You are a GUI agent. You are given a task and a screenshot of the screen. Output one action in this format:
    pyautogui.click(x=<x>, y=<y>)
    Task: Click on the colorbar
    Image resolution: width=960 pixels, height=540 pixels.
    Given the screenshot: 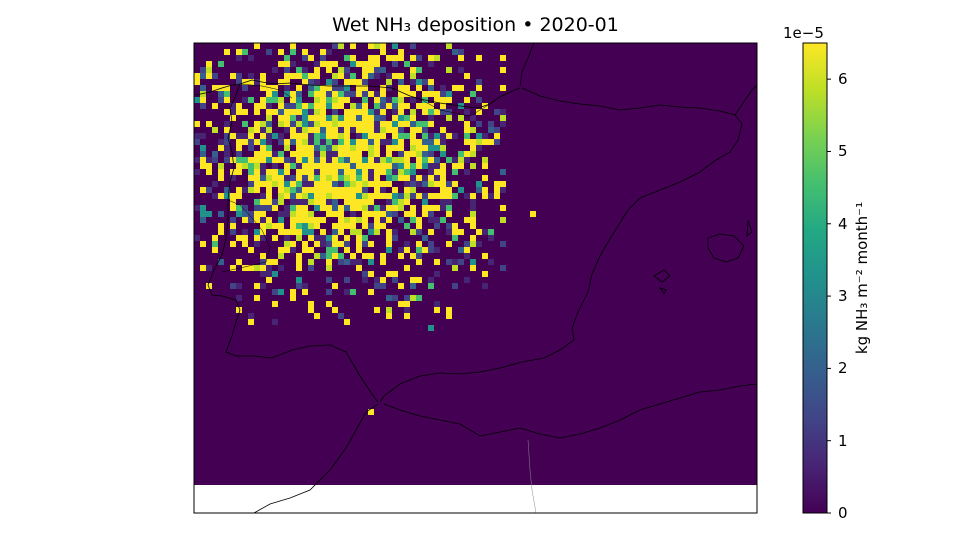 What is the action you would take?
    pyautogui.click(x=815, y=278)
    